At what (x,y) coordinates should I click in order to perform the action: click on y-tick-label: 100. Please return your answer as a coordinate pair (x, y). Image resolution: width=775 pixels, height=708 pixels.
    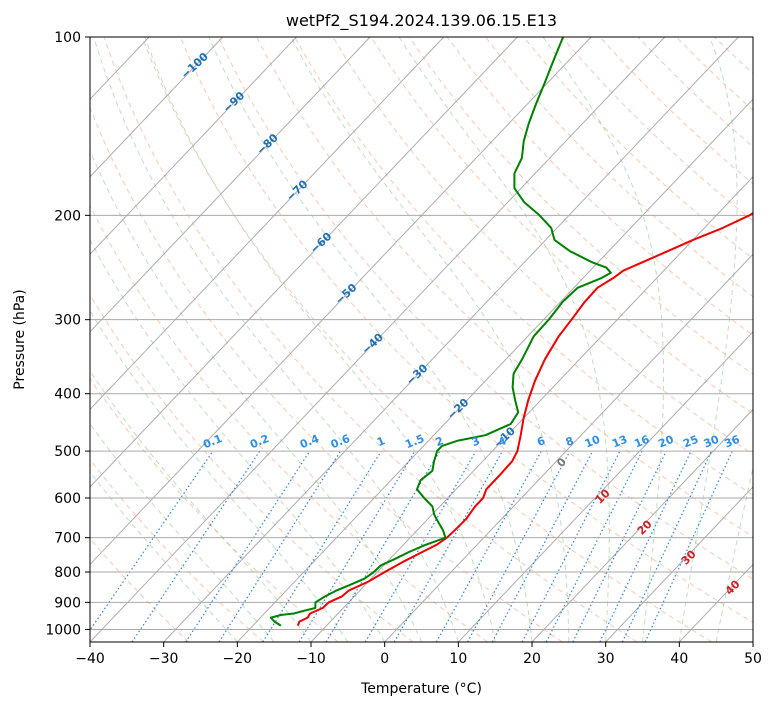
    Looking at the image, I should click on (67, 38).